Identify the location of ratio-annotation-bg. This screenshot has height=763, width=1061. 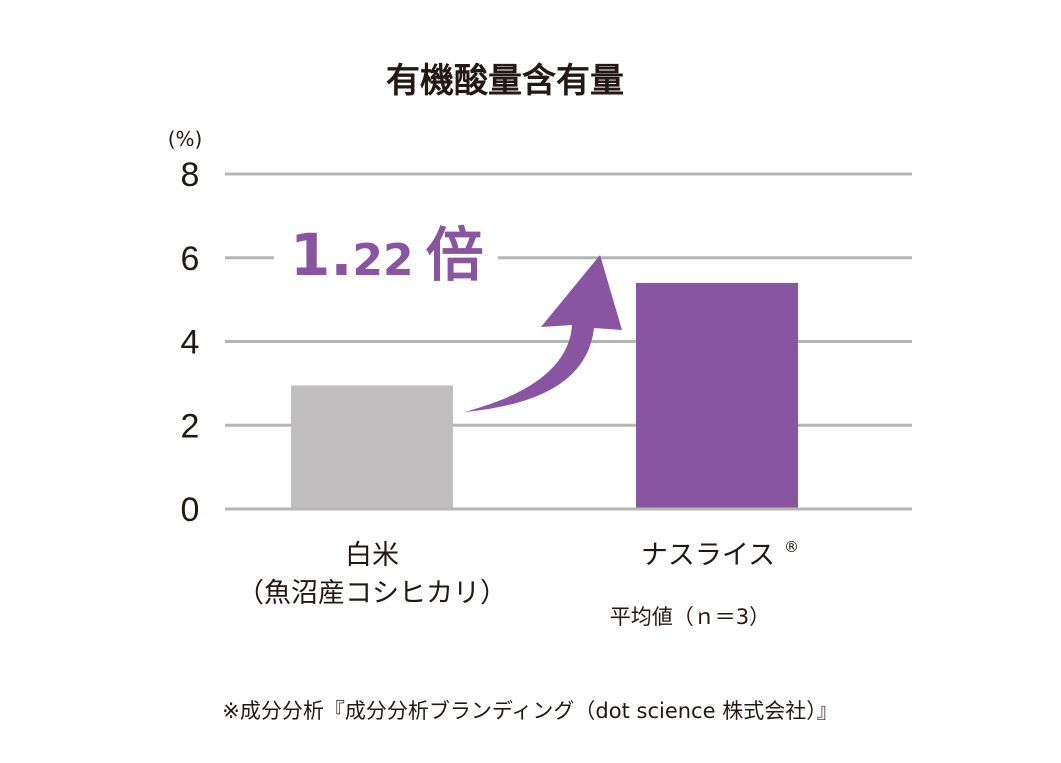
(386, 251).